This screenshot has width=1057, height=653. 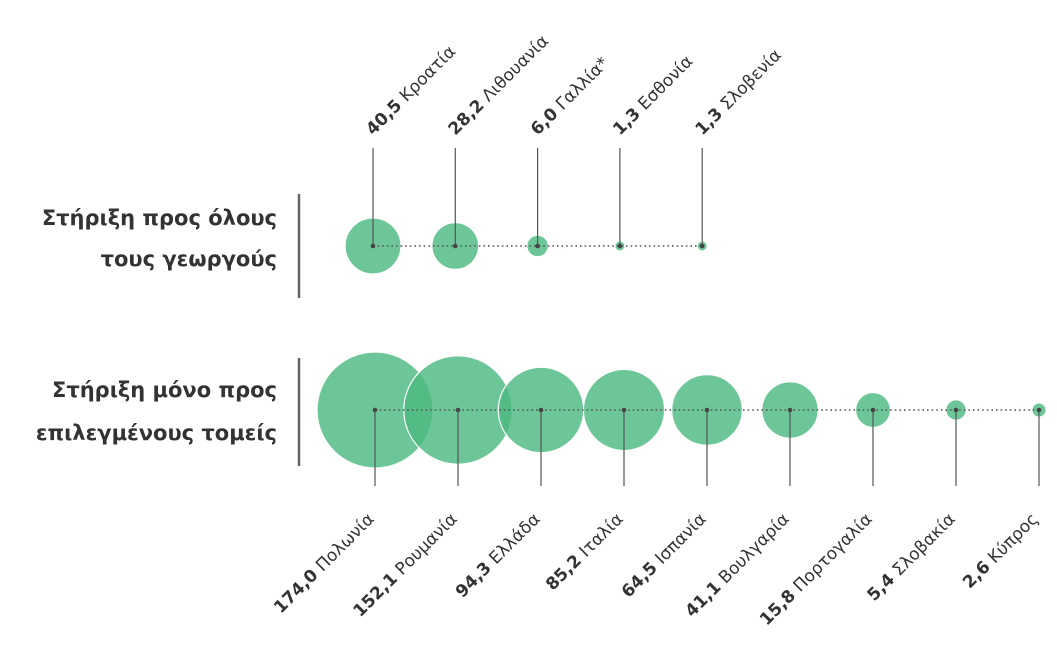 What do you see at coordinates (189, 259) in the screenshot?
I see `group-label-line: τους γεωργούς` at bounding box center [189, 259].